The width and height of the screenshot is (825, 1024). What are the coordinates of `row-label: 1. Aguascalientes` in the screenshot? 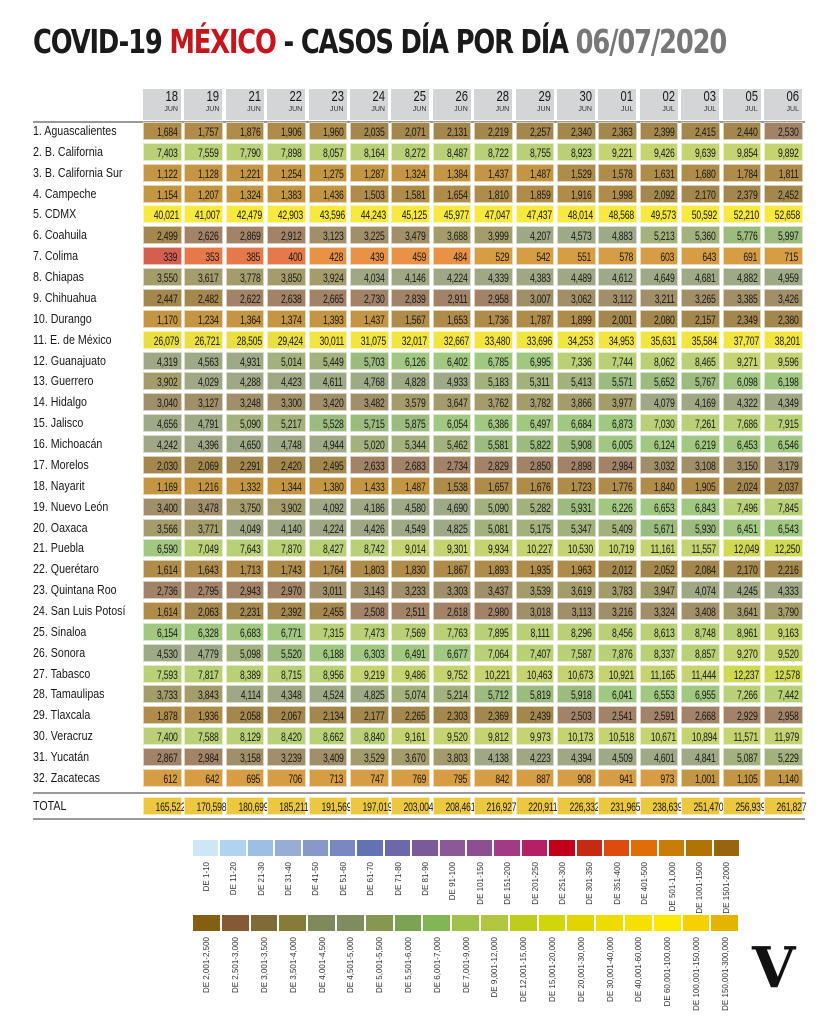 It's located at (75, 130).